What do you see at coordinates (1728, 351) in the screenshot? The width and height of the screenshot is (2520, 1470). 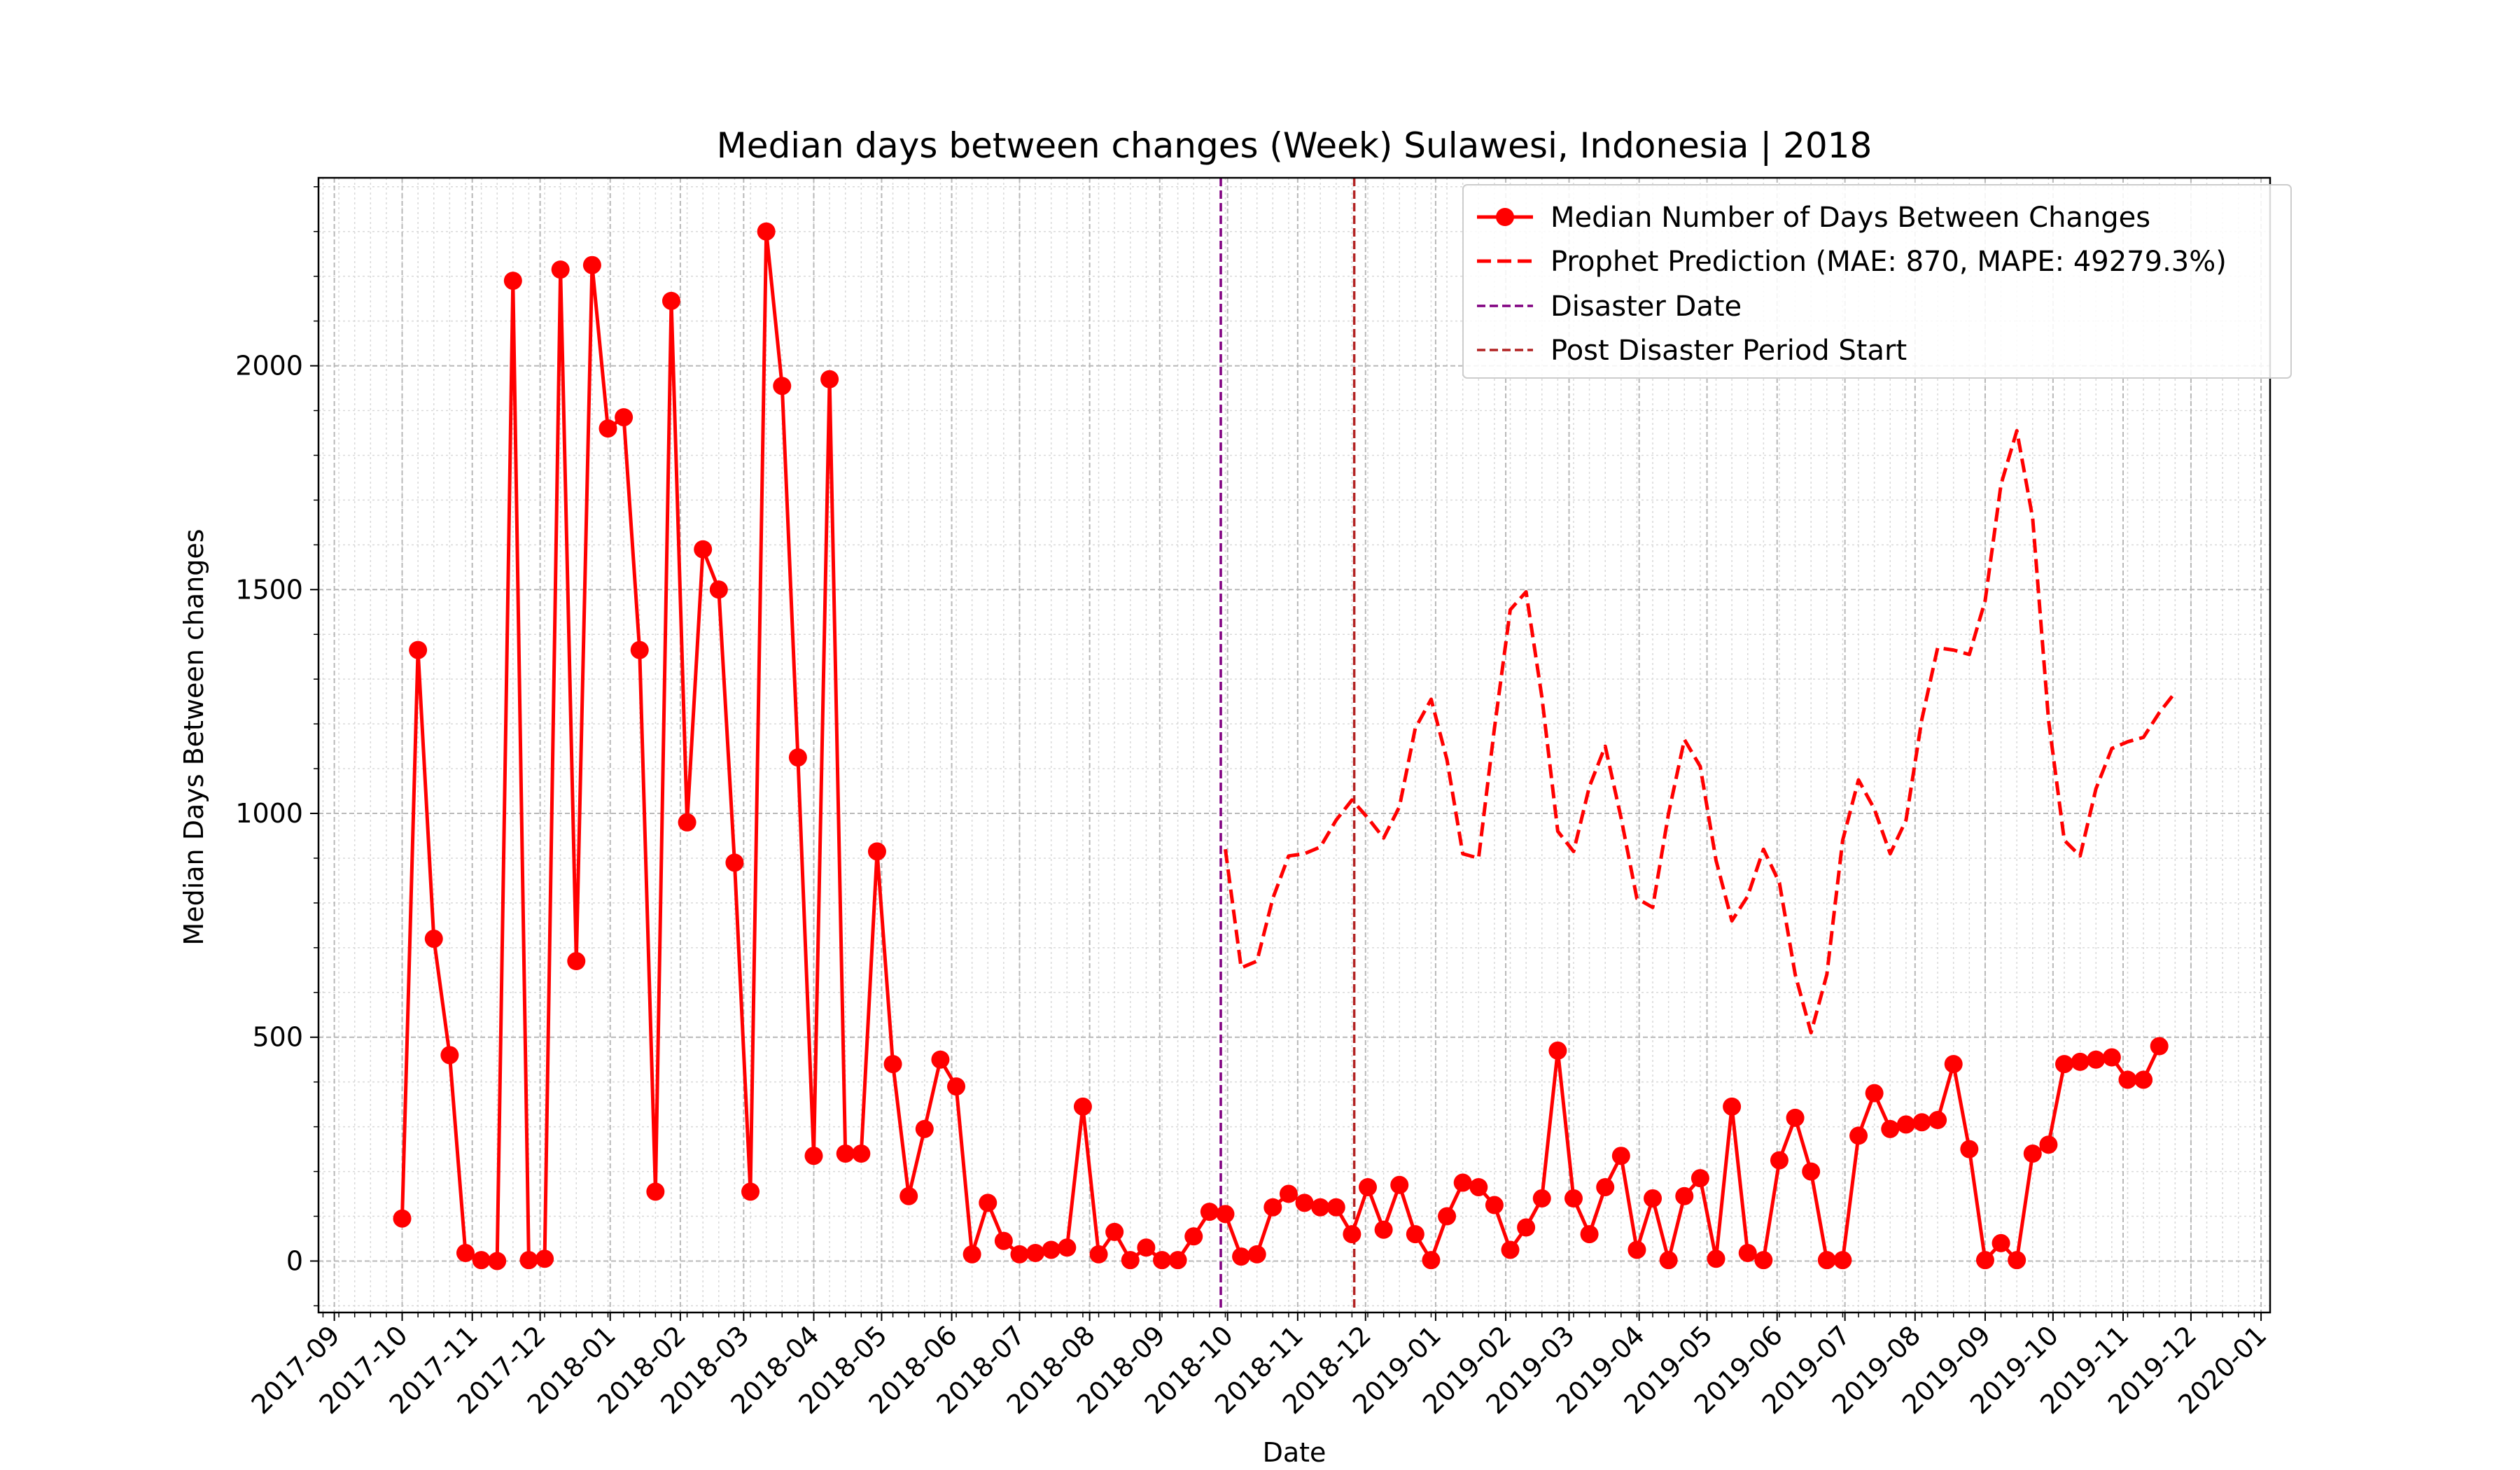 I see `legend-label-post-disaster: Post Disaster Period Start` at bounding box center [1728, 351].